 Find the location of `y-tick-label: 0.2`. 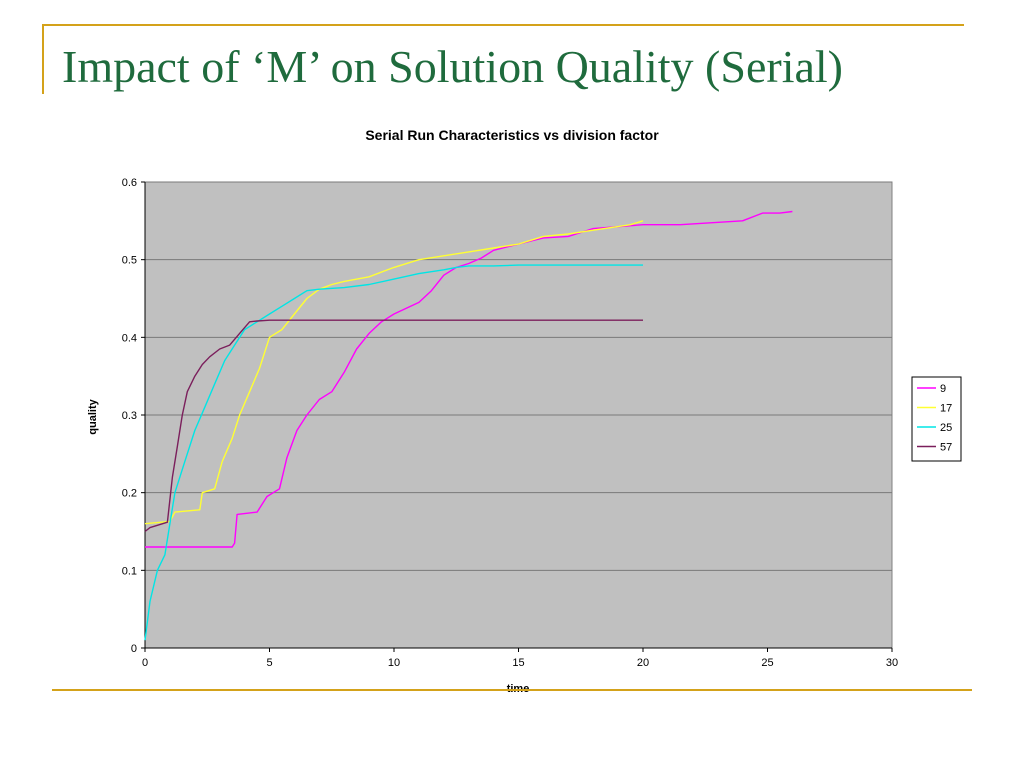

y-tick-label: 0.2 is located at coordinates (129, 494).